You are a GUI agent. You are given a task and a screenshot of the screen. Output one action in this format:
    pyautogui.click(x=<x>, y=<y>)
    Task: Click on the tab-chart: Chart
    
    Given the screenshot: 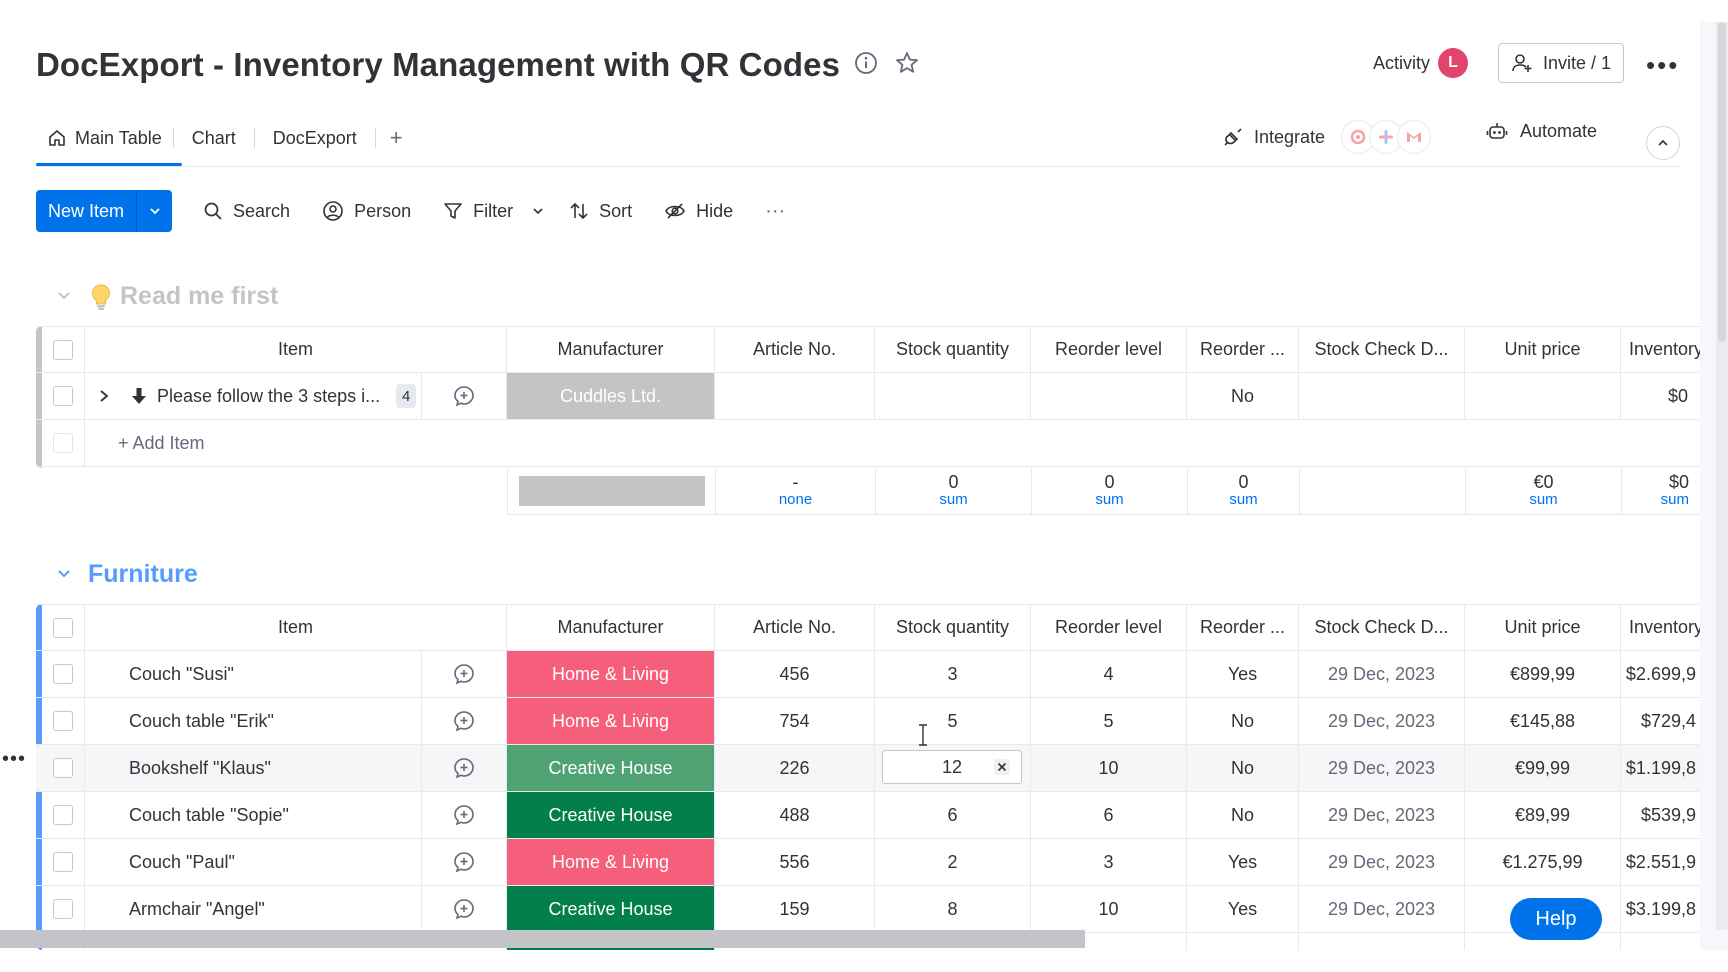 What is the action you would take?
    pyautogui.click(x=213, y=137)
    